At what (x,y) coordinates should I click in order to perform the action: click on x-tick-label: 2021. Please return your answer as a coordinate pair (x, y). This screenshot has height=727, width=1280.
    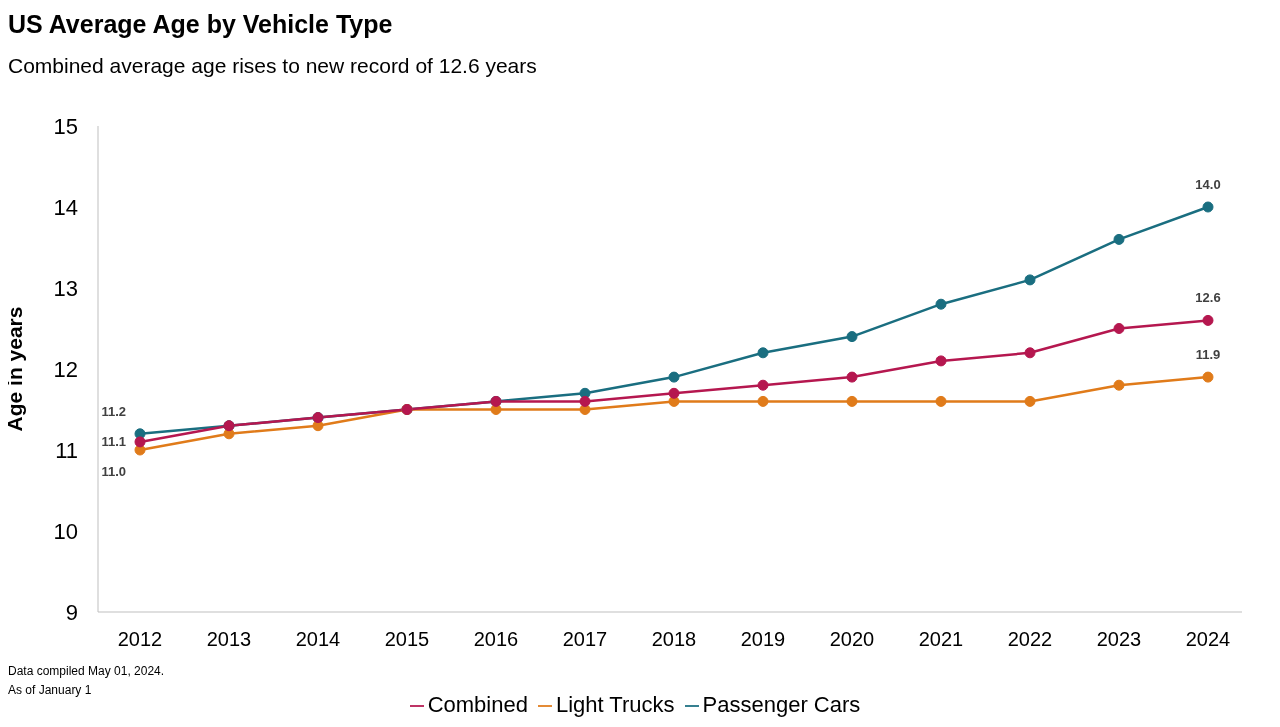
    Looking at the image, I should click on (941, 639).